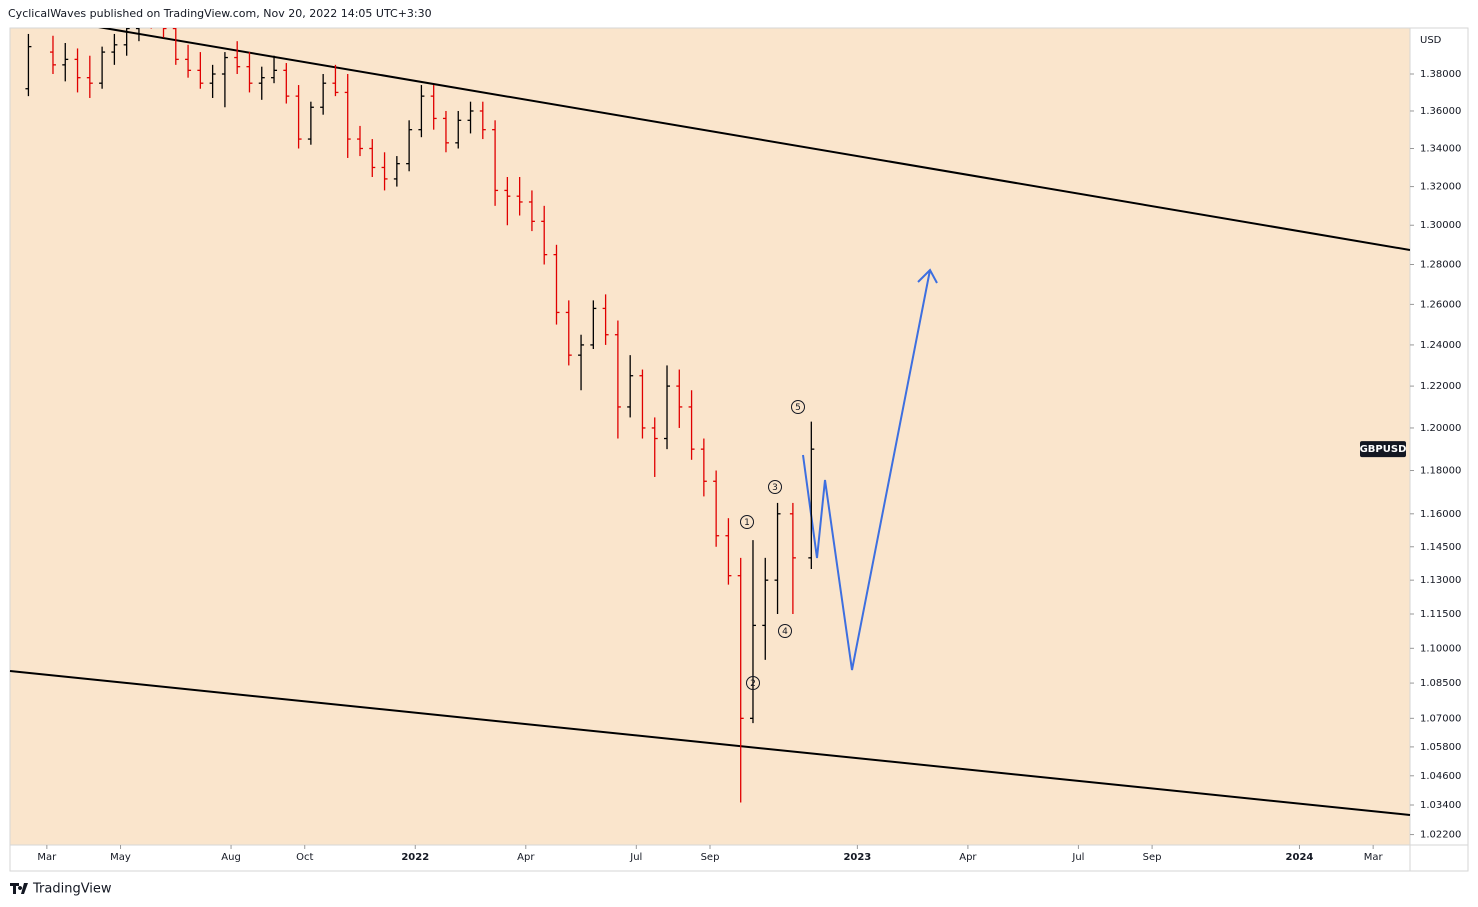 The image size is (1478, 907). Describe the element at coordinates (1440, 148) in the screenshot. I see `y-tick-label: 1.34000` at that location.